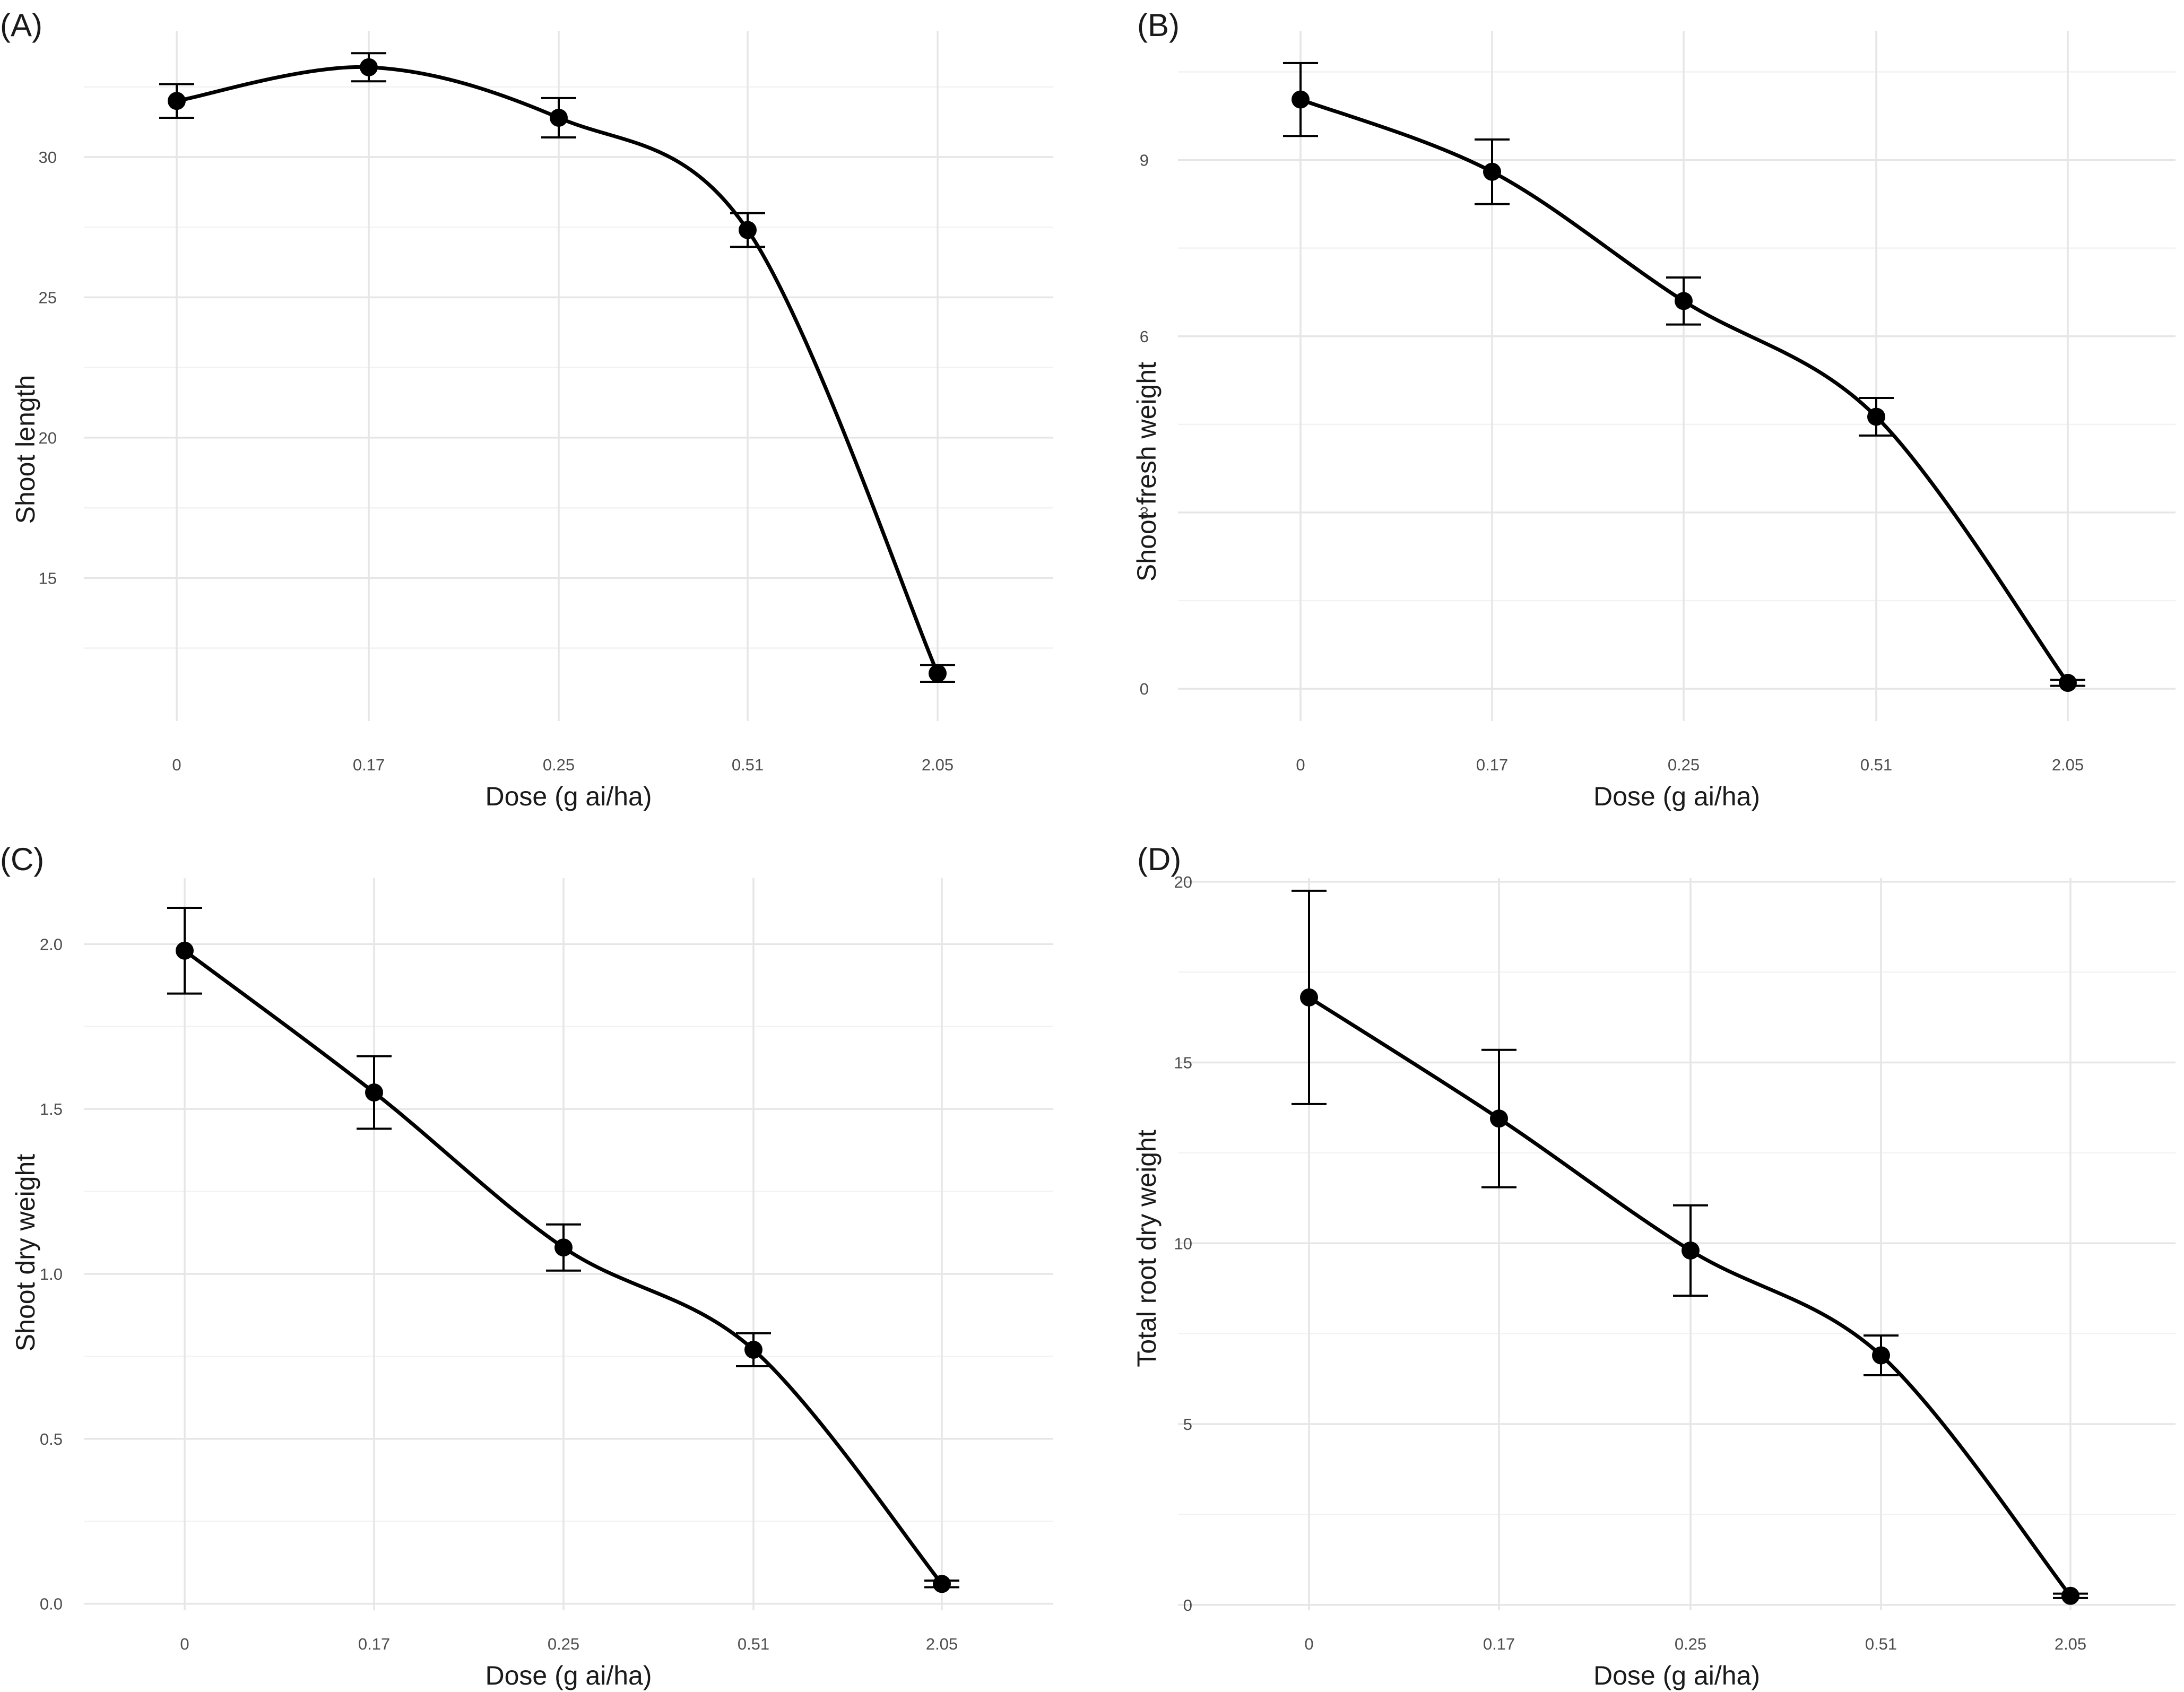  What do you see at coordinates (1158, 25) in the screenshot?
I see `panel-letter: (B)` at bounding box center [1158, 25].